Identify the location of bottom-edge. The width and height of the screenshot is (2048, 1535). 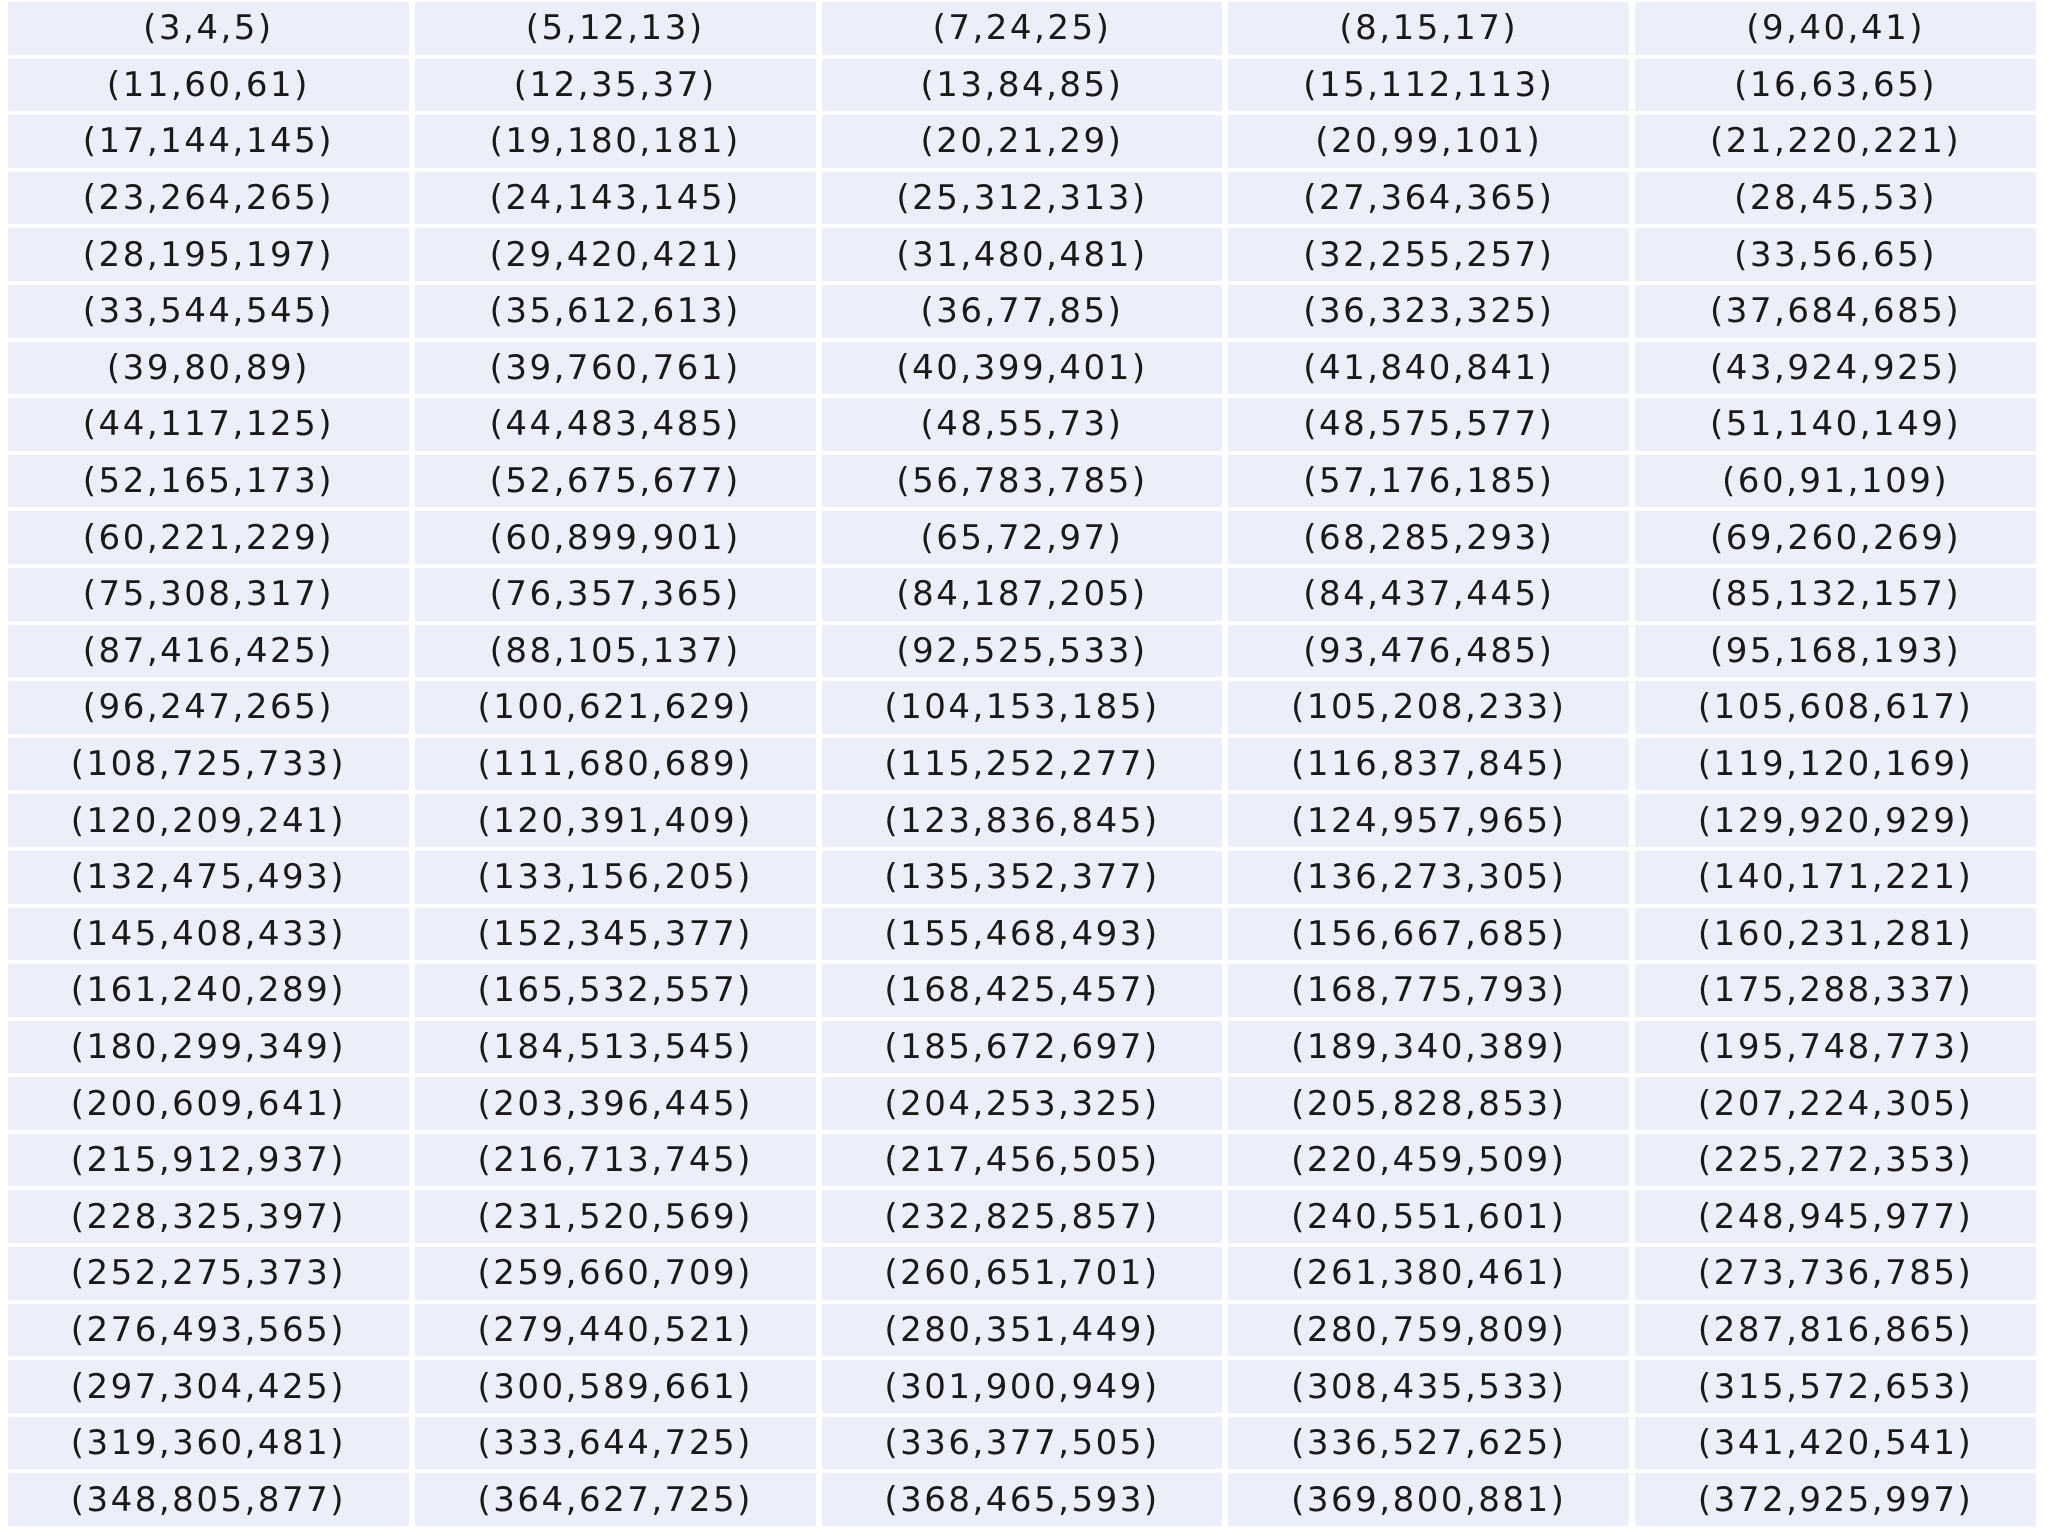
(1024, 1533).